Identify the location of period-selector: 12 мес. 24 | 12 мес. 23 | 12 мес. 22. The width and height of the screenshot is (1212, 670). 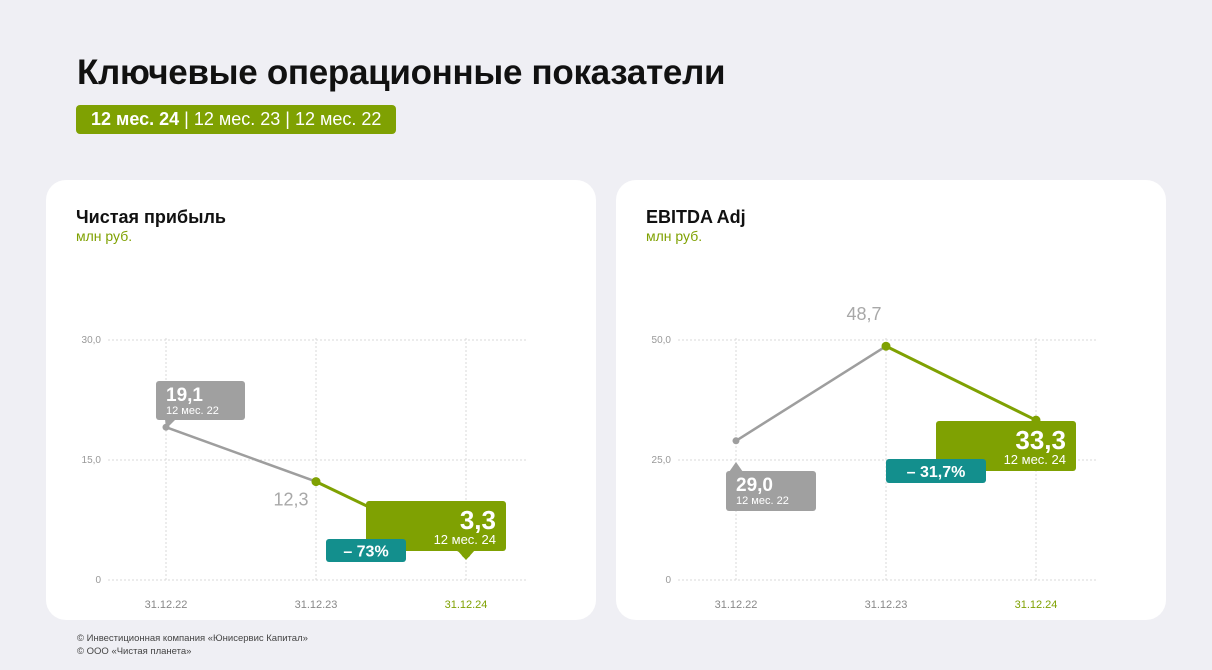
(236, 119).